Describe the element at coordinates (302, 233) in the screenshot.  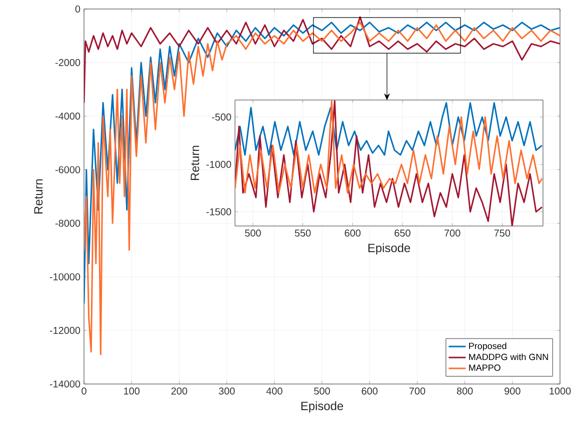
I see `x-tick-label: 550` at that location.